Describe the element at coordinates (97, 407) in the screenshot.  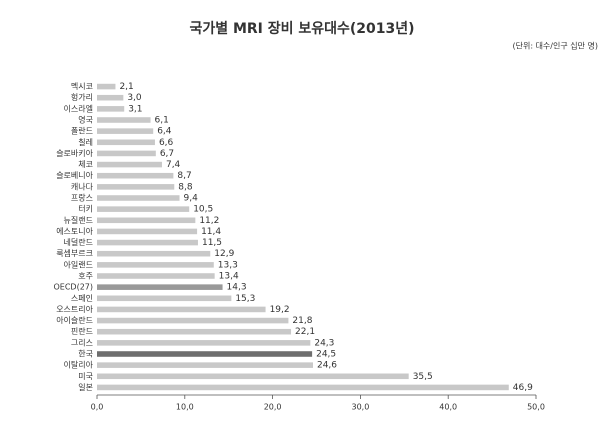
I see `x-tick-label: 0,0` at that location.